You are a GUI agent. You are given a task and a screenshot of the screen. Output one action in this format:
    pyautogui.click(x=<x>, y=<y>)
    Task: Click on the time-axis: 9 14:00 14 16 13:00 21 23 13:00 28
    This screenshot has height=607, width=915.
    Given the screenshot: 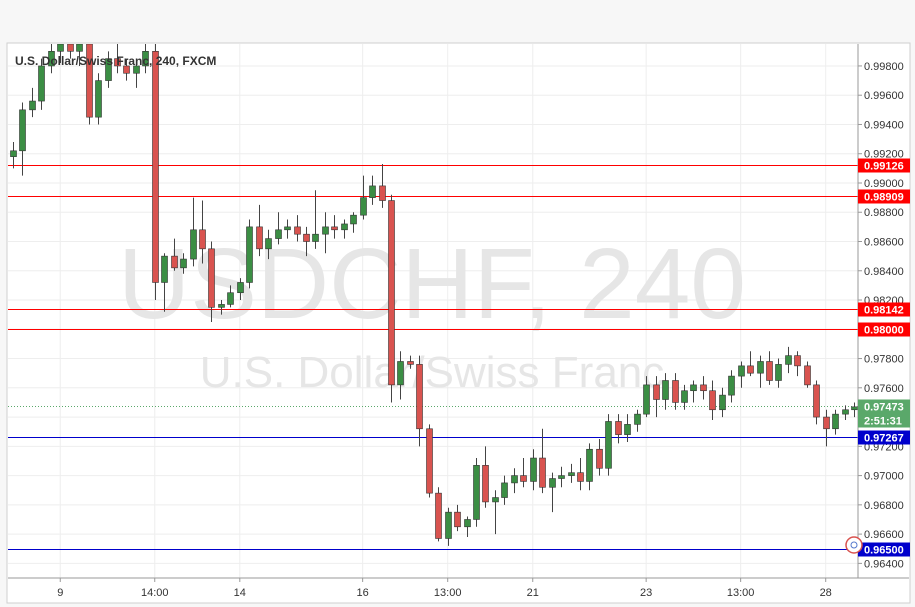 What is the action you would take?
    pyautogui.click(x=444, y=588)
    